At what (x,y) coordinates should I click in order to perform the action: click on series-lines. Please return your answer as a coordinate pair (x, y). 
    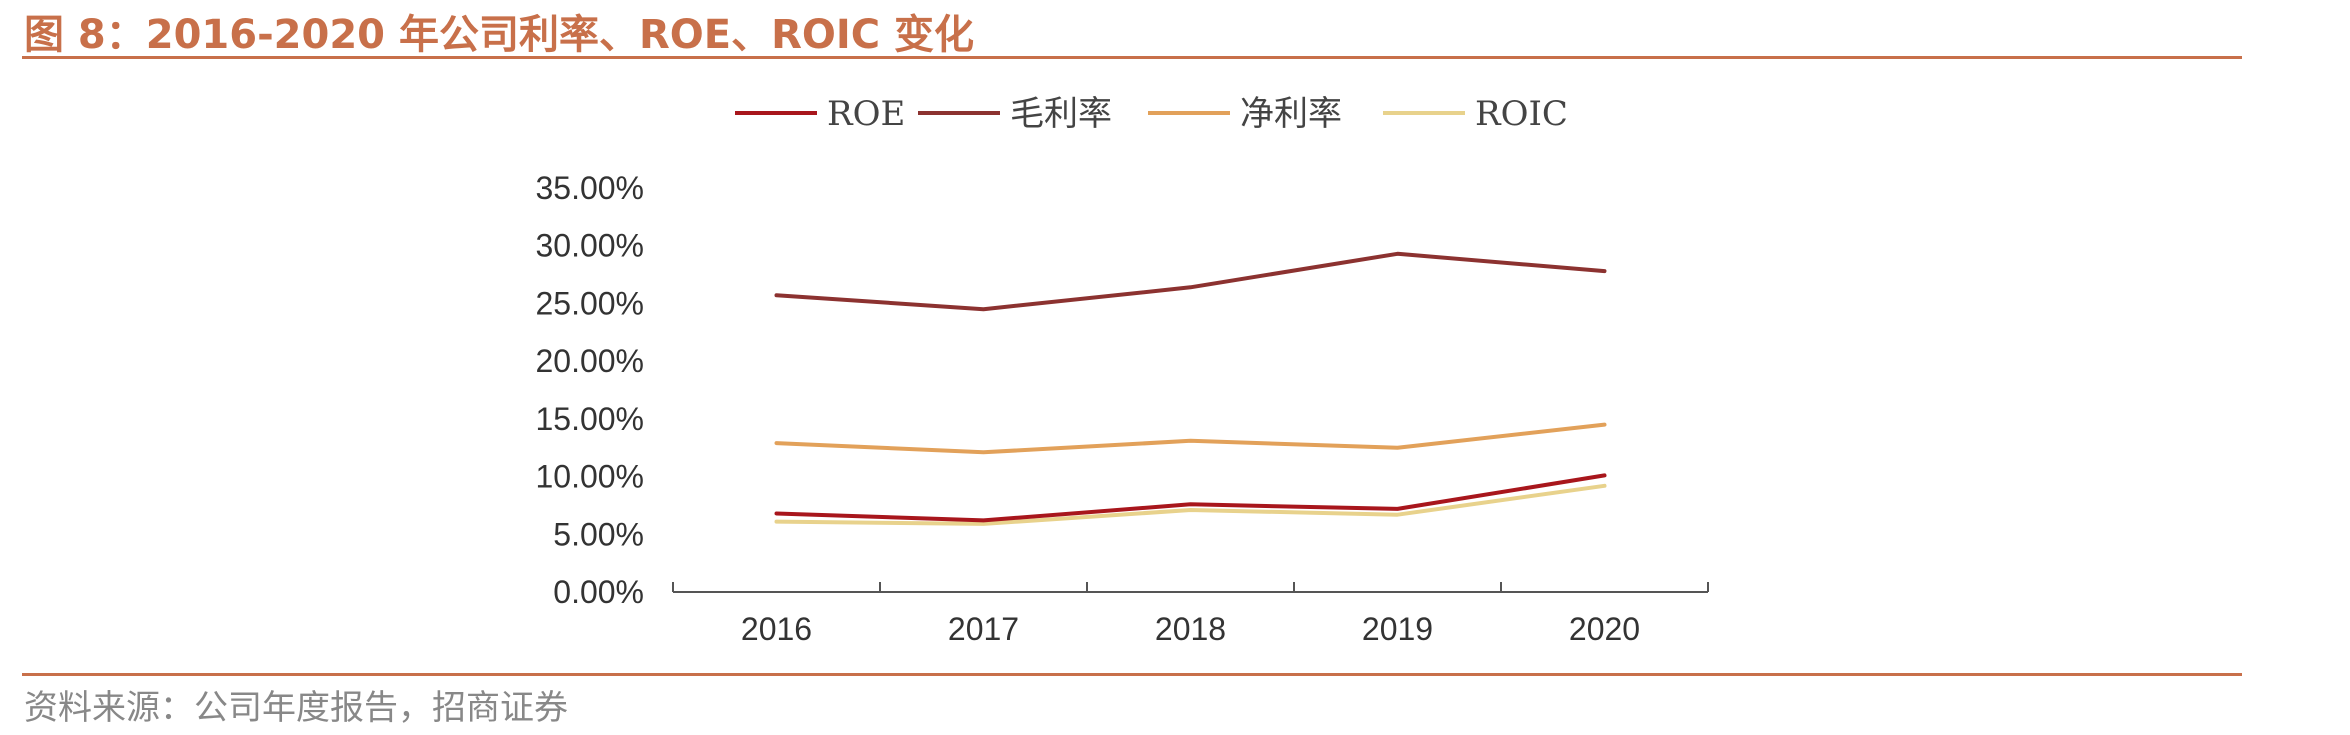
    Looking at the image, I should click on (1190, 388).